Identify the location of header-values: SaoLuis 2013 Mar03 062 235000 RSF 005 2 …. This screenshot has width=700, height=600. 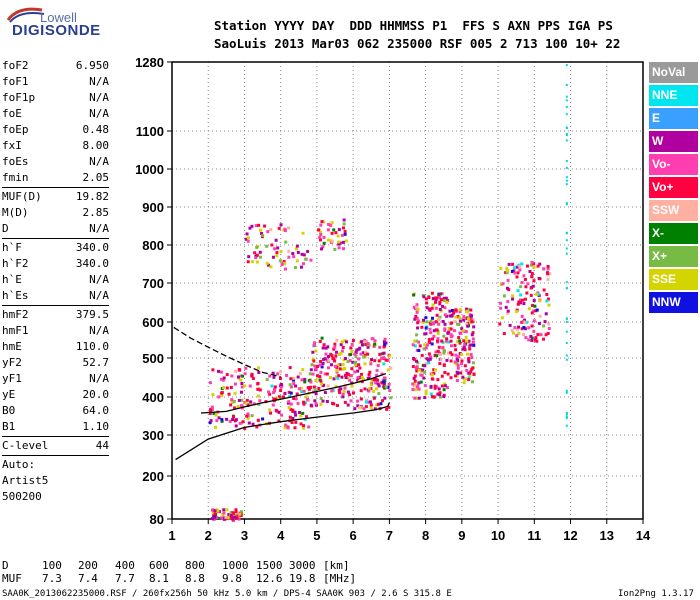
(417, 43).